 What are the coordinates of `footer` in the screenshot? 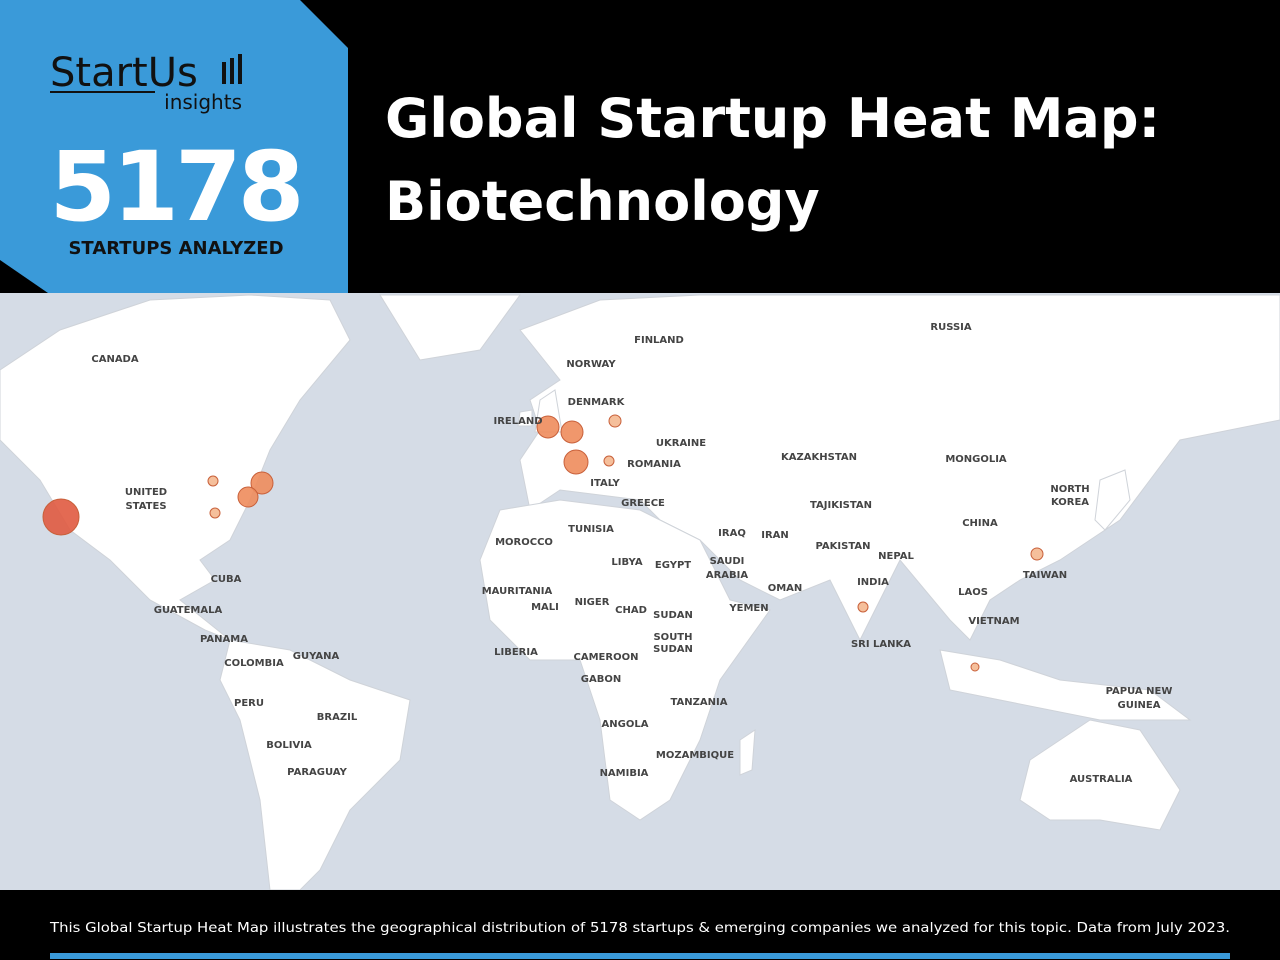 It's located at (640, 925).